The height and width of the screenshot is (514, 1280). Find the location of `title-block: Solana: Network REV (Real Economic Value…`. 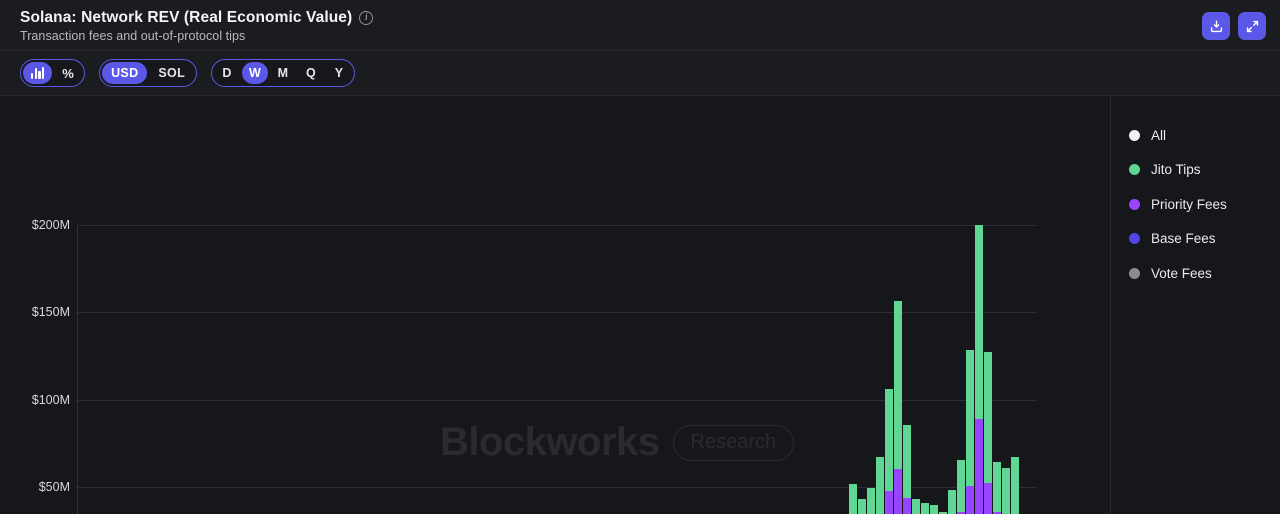

title-block: Solana: Network REV (Real Economic Value… is located at coordinates (197, 26).